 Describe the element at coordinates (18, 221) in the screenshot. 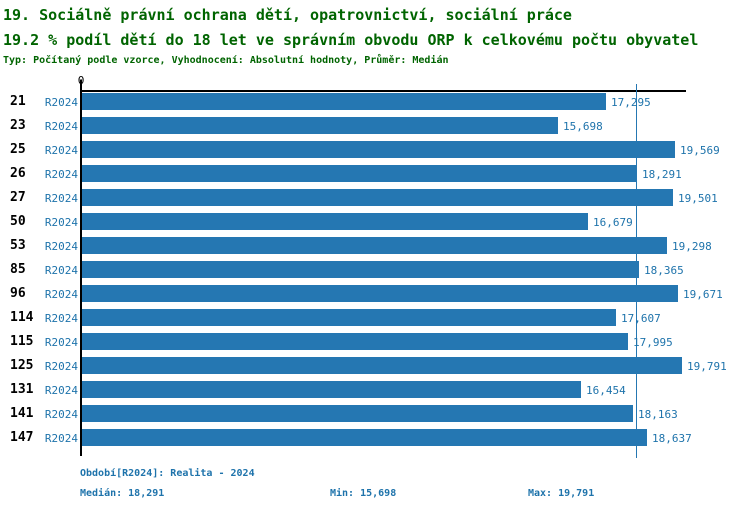

I see `row-category-label: 50` at that location.